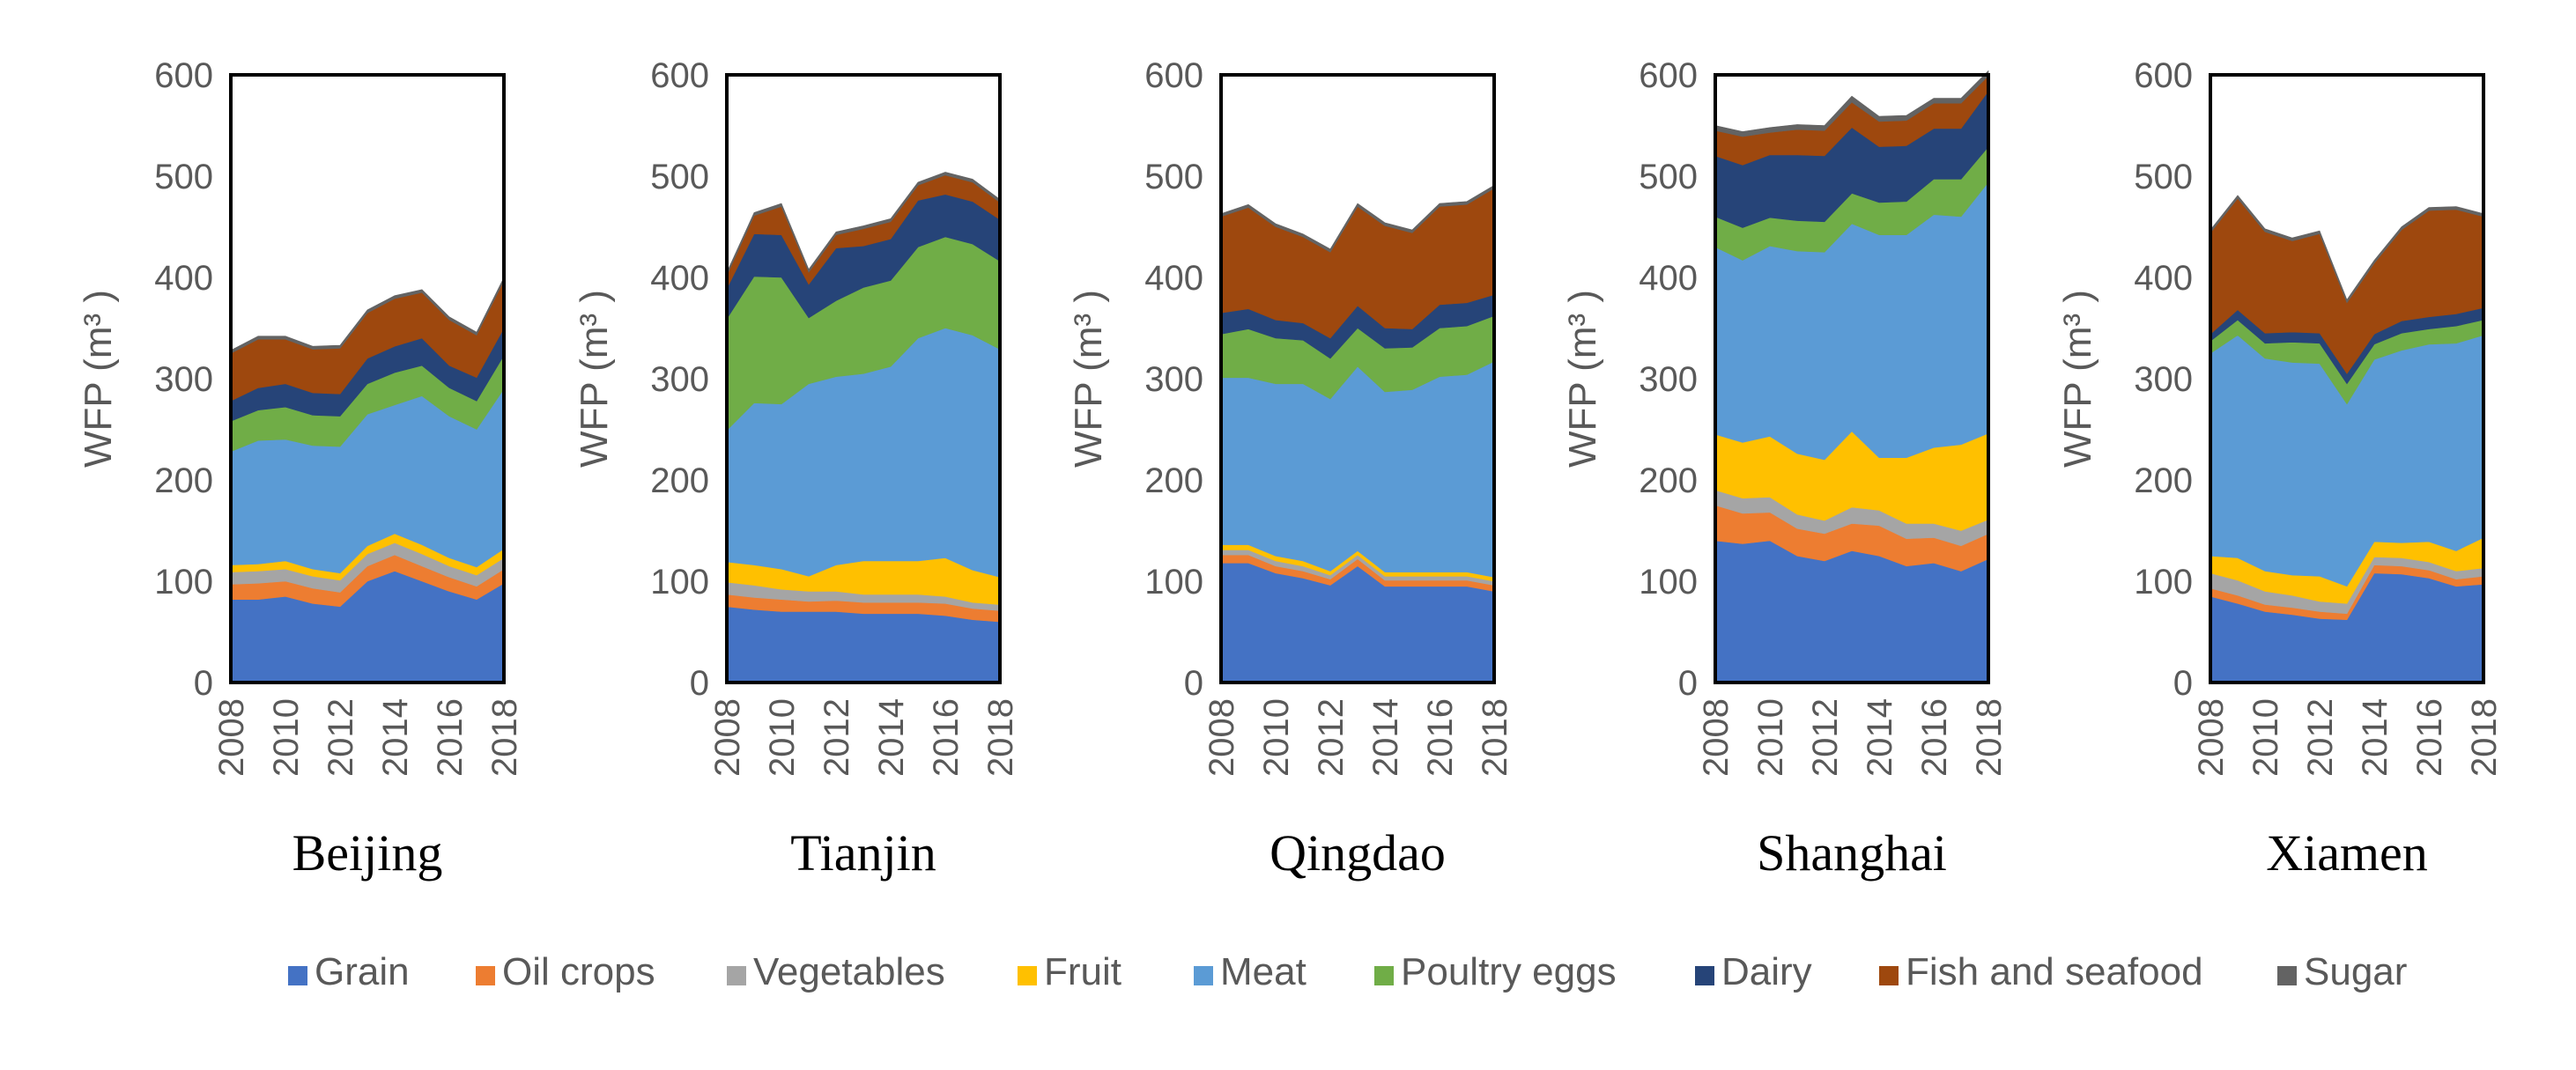 Image resolution: width=2576 pixels, height=1070 pixels. Describe the element at coordinates (863, 853) in the screenshot. I see `tianjin-title: Tianjin` at that location.